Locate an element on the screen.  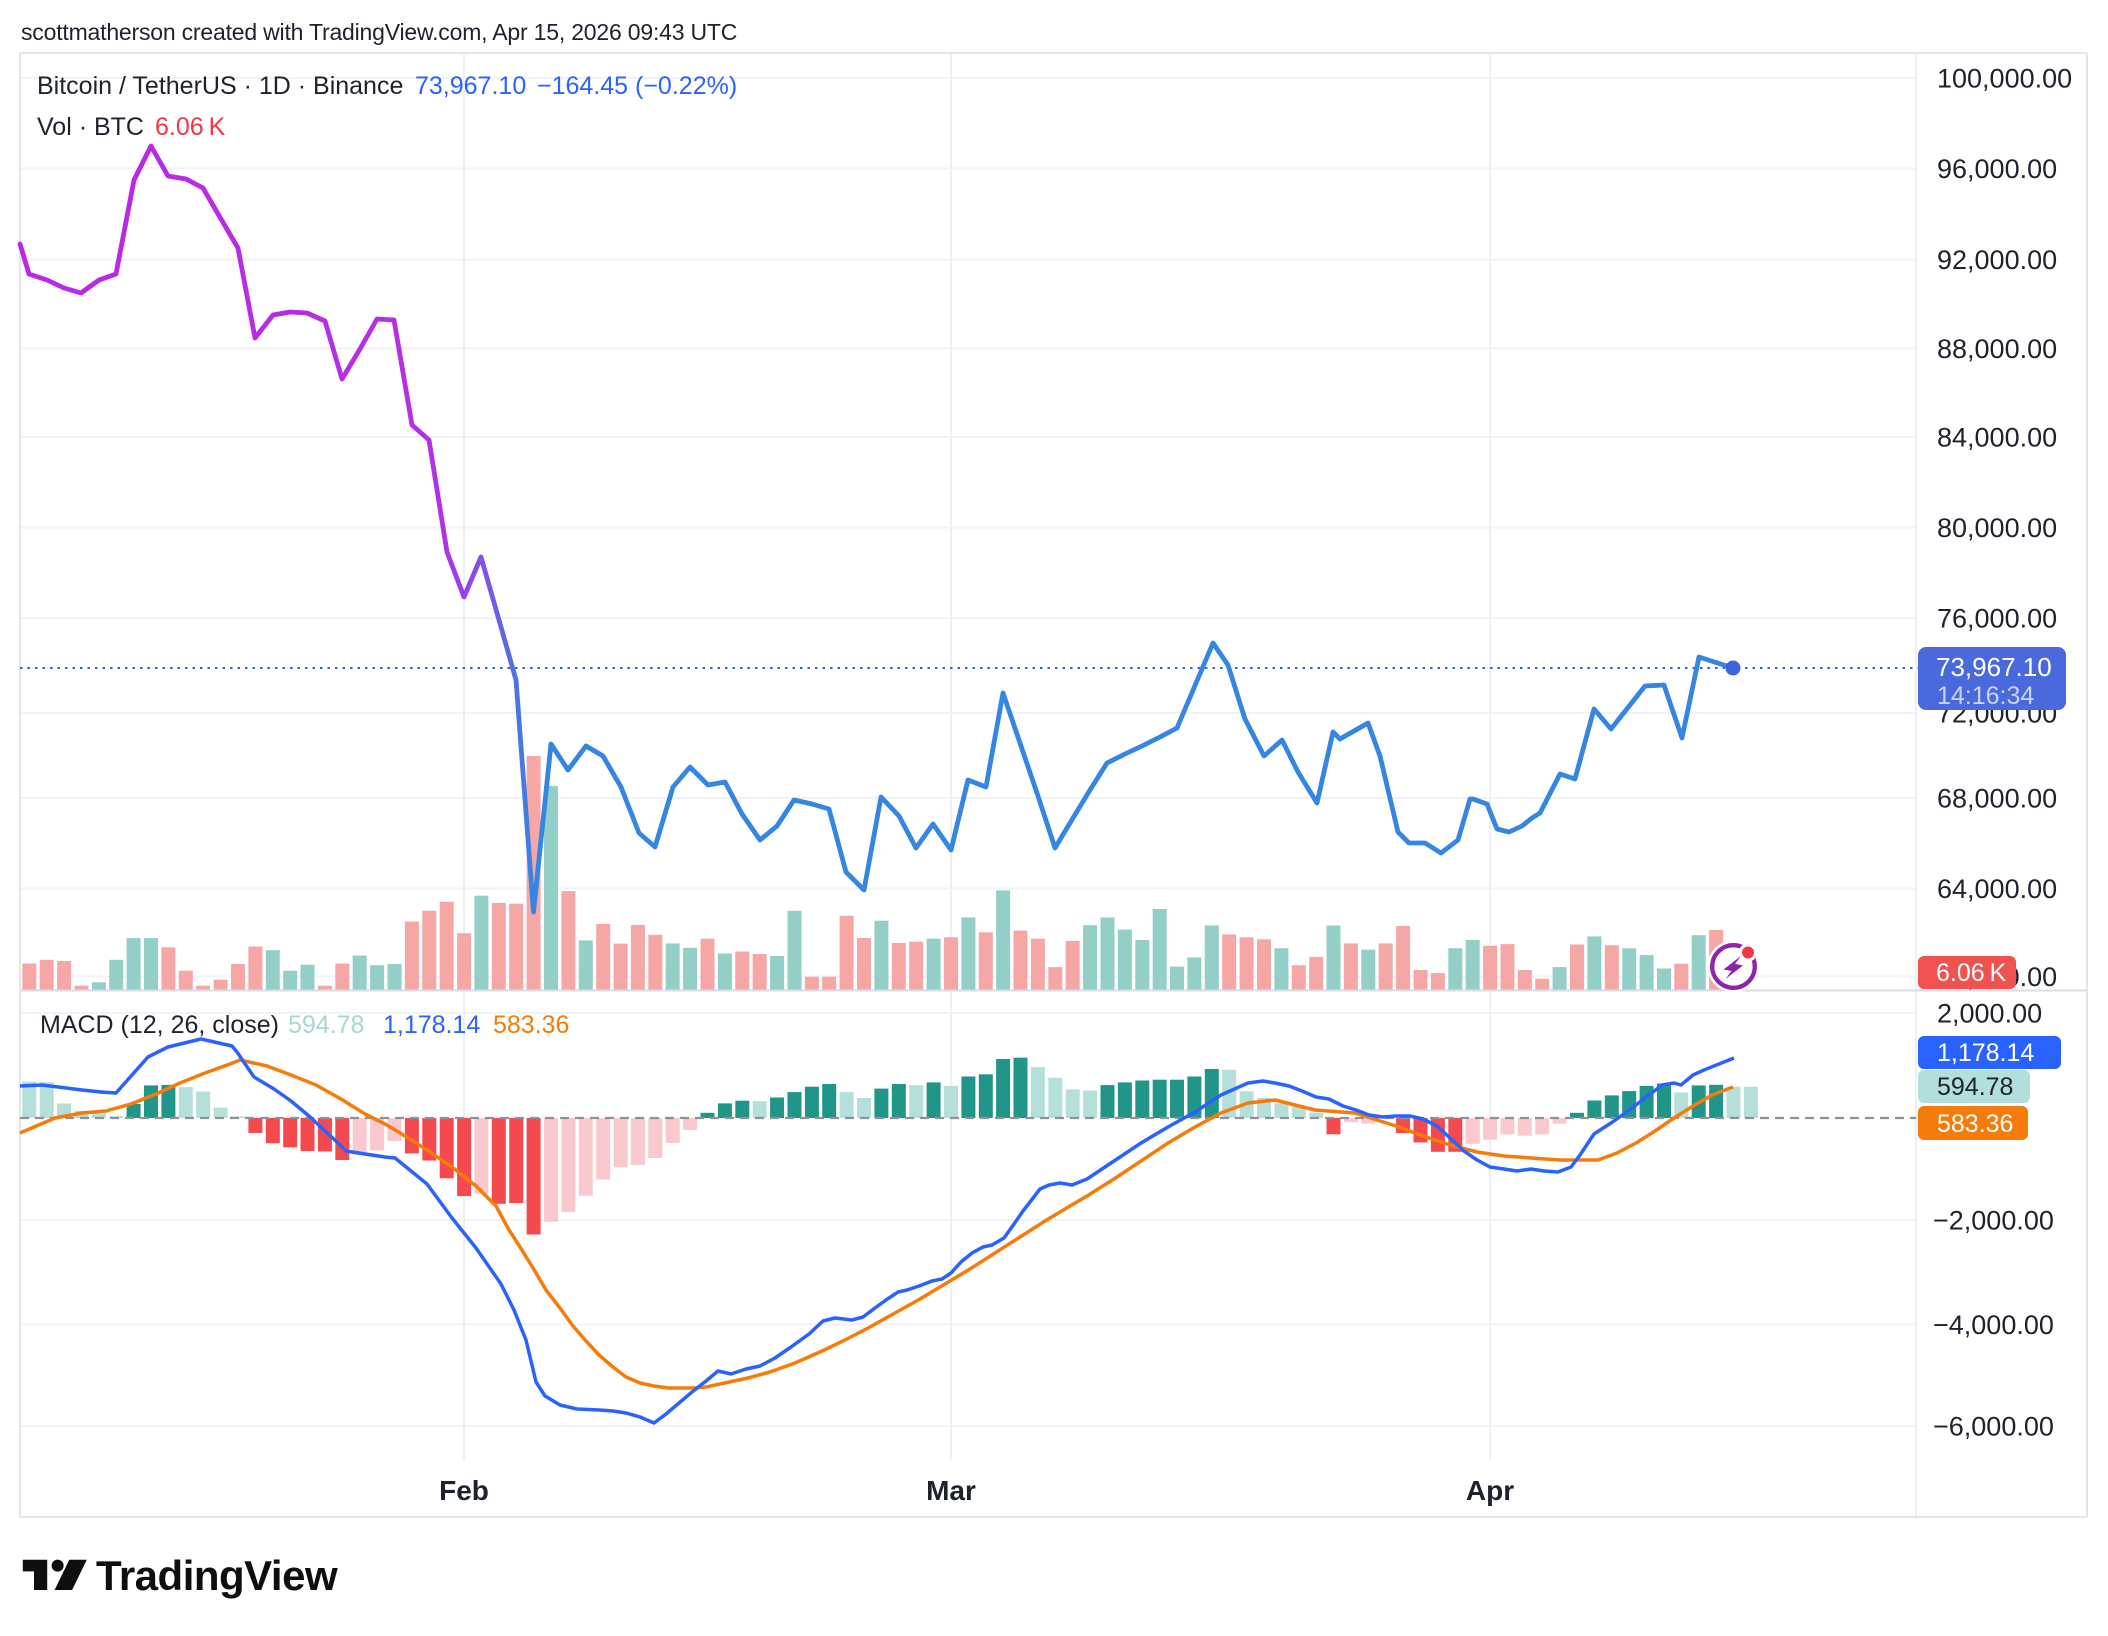
svg-text: 68,000.00 is located at coordinates (1997, 799).